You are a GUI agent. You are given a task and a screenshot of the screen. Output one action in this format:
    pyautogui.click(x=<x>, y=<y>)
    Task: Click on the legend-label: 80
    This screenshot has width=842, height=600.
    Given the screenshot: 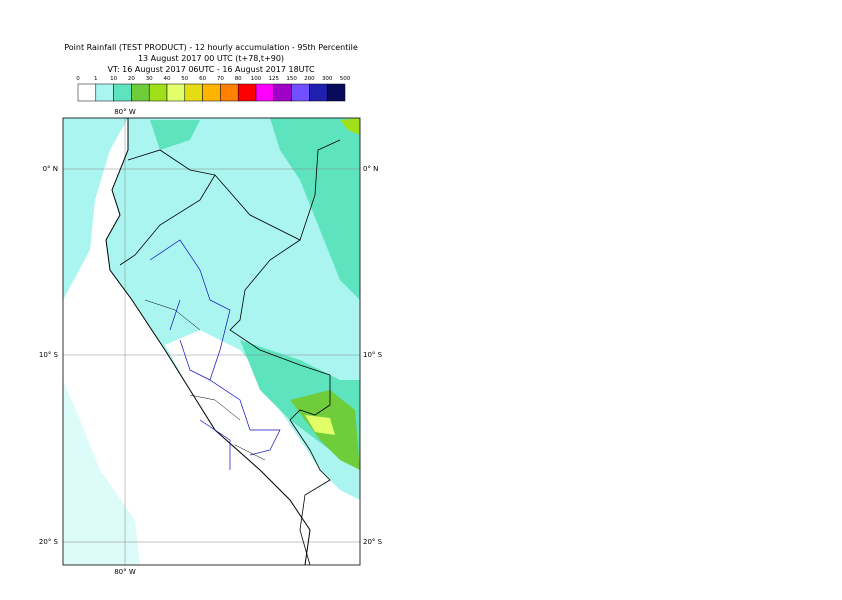 What is the action you would take?
    pyautogui.click(x=238, y=79)
    